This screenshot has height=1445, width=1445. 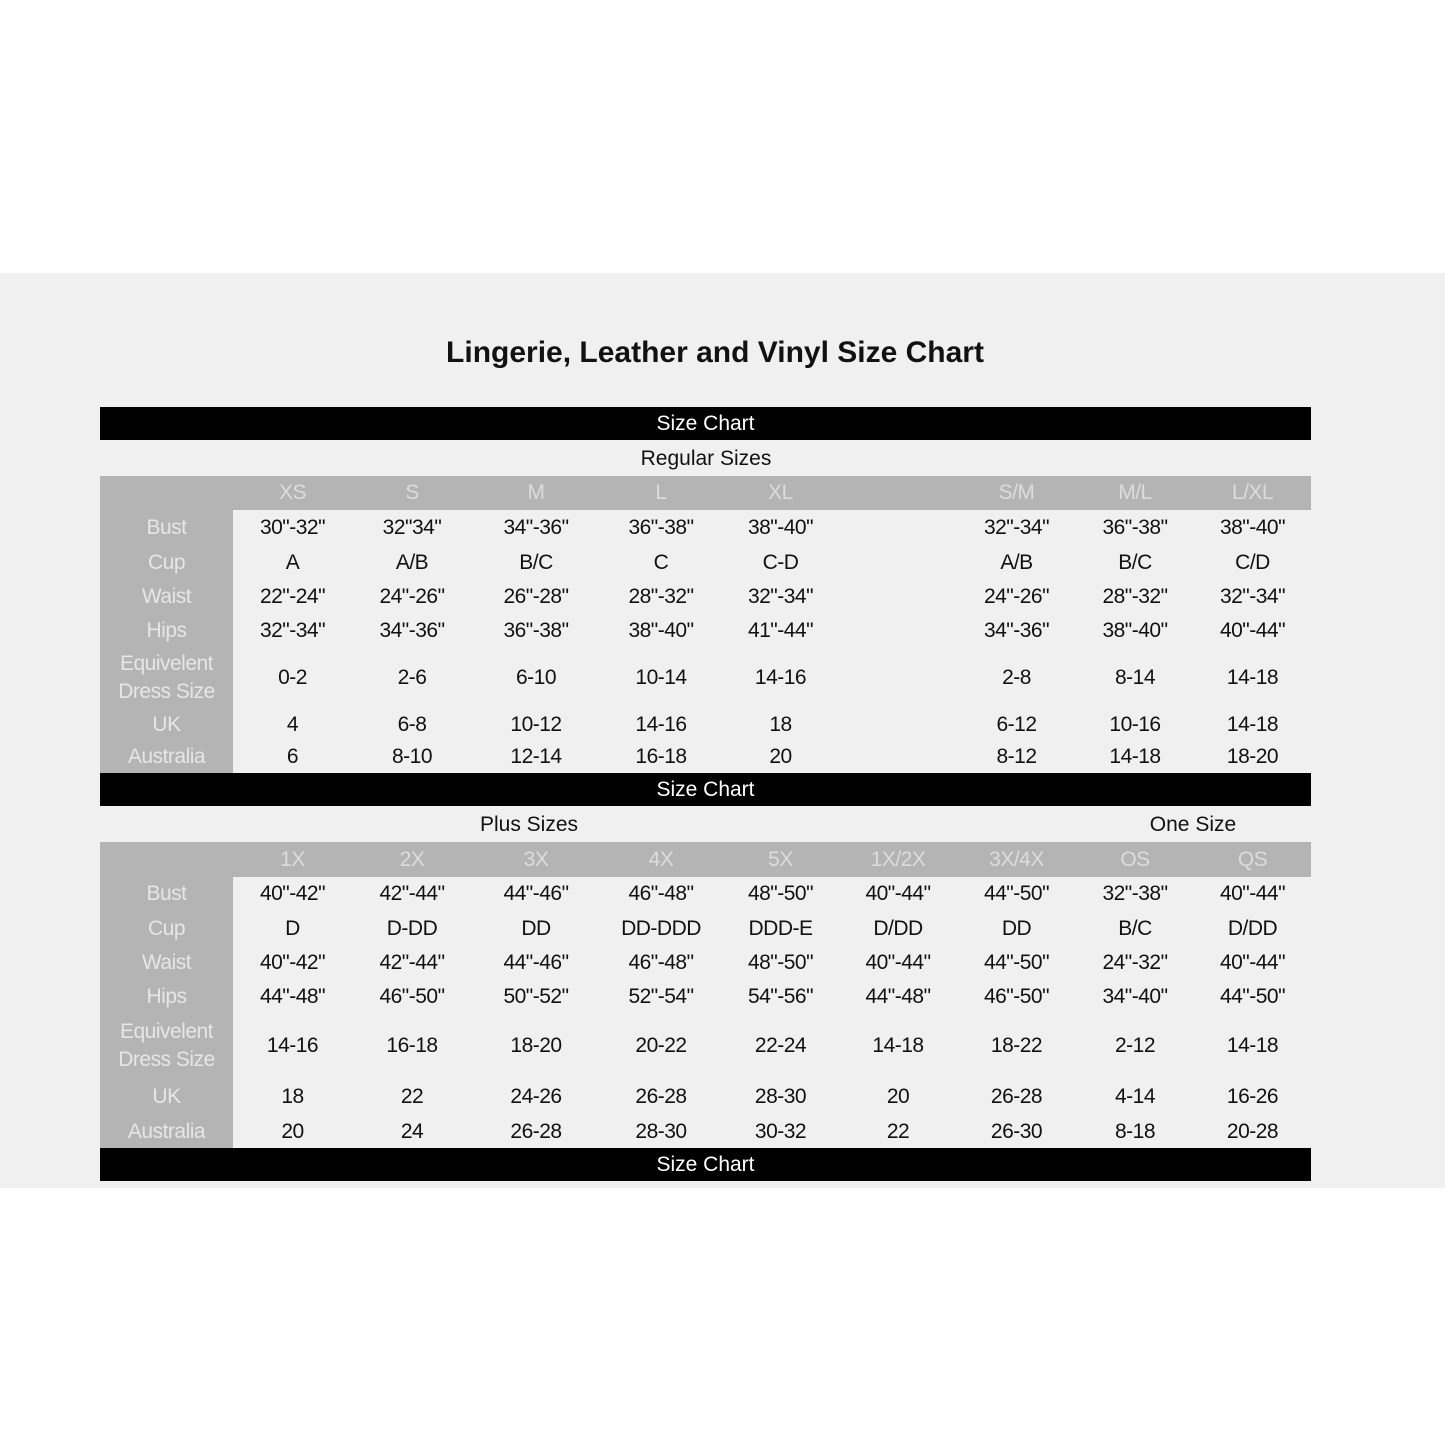 What do you see at coordinates (1135, 677) in the screenshot?
I see `table-cell: 8-14` at bounding box center [1135, 677].